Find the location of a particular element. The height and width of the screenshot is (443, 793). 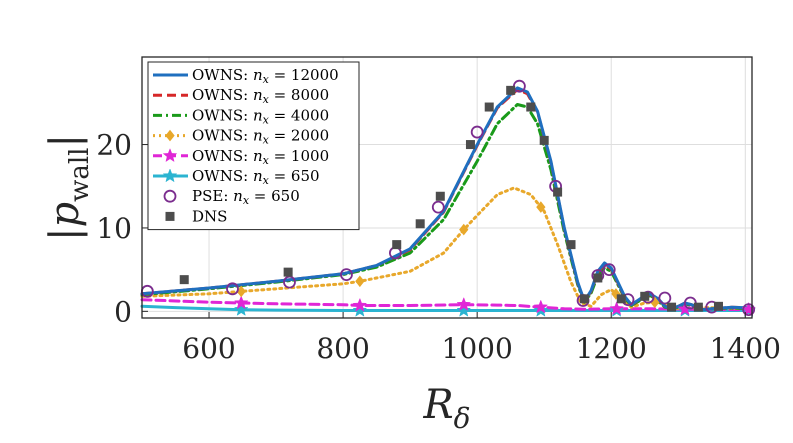

y-tick-label: 0 is located at coordinates (123, 311).